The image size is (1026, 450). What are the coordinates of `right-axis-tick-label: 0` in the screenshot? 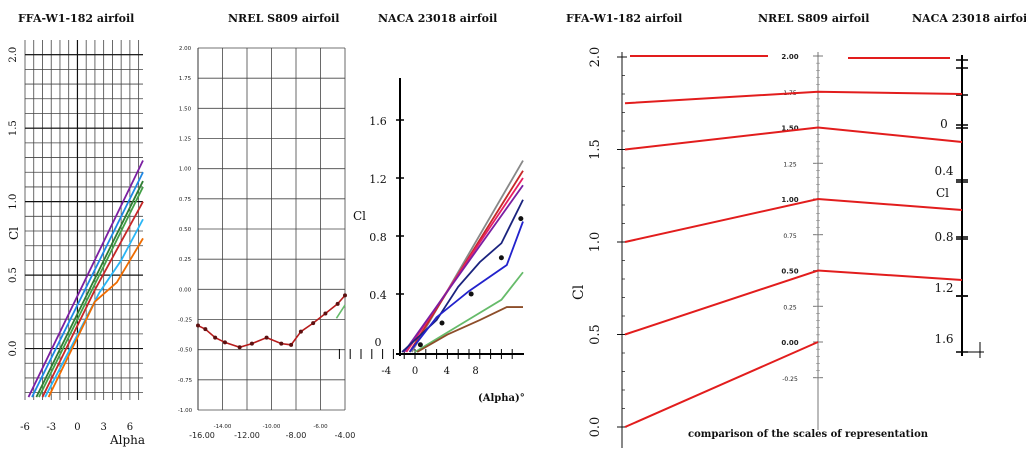 It's located at (944, 124).